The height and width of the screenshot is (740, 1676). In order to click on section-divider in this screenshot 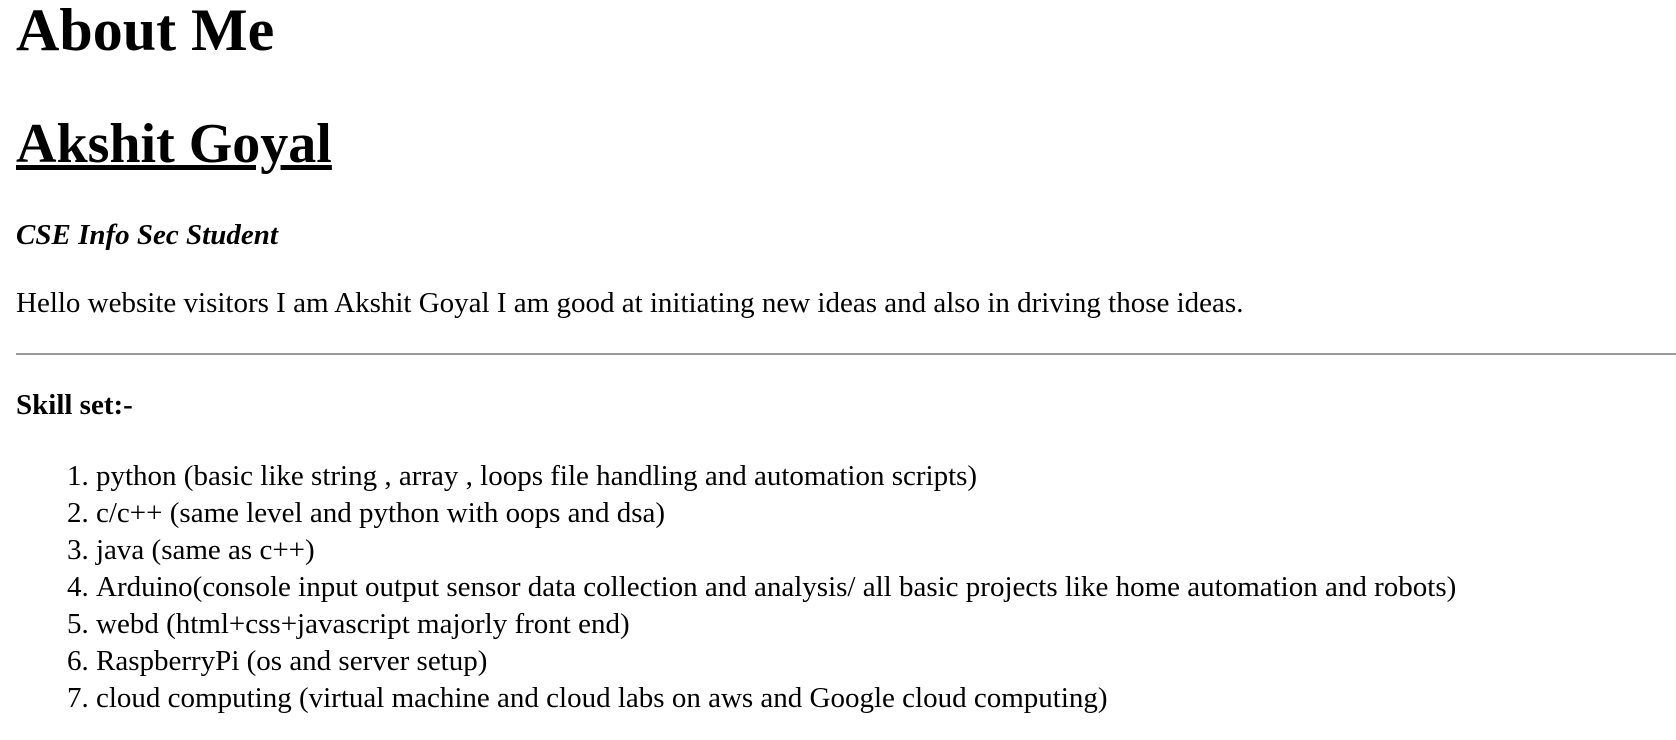, I will do `click(846, 354)`.